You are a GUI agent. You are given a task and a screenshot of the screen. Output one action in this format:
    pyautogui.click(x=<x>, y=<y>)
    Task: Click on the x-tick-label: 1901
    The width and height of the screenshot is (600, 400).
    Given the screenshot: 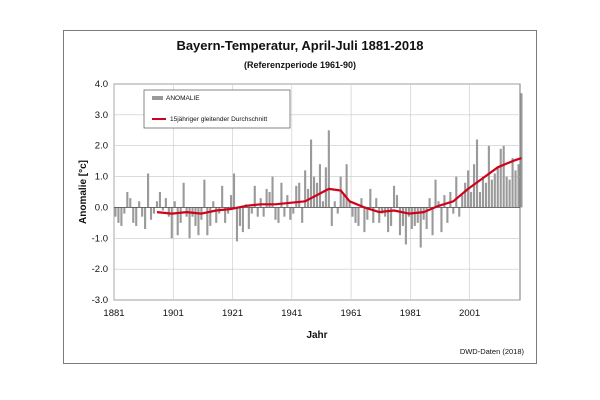 What is the action you would take?
    pyautogui.click(x=173, y=313)
    